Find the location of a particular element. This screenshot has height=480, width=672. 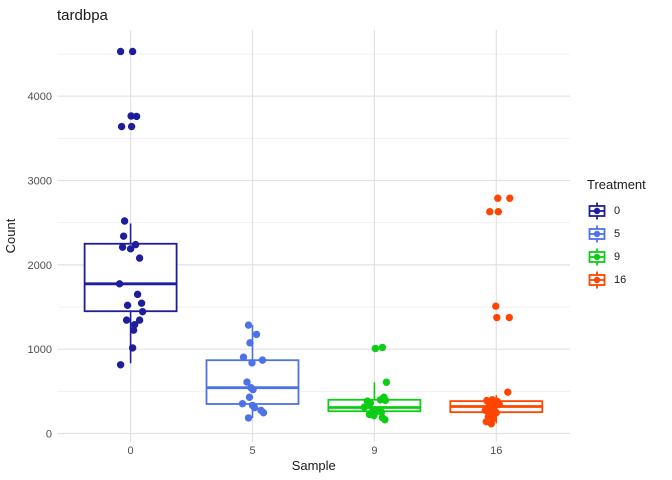

legend-entries: 0 5 9 16 is located at coordinates (616, 245).